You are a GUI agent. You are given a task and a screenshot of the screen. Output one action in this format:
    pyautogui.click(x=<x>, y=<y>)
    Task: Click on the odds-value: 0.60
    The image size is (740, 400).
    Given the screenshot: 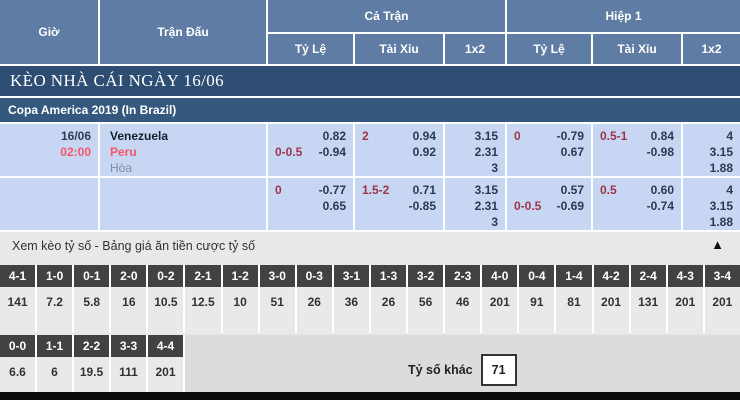 What is the action you would take?
    pyautogui.click(x=662, y=190)
    